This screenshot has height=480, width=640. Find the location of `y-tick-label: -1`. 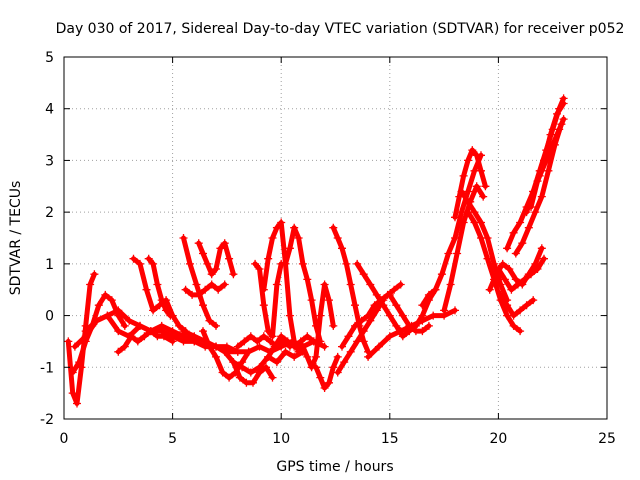

y-tick-label: -1 is located at coordinates (47, 368).